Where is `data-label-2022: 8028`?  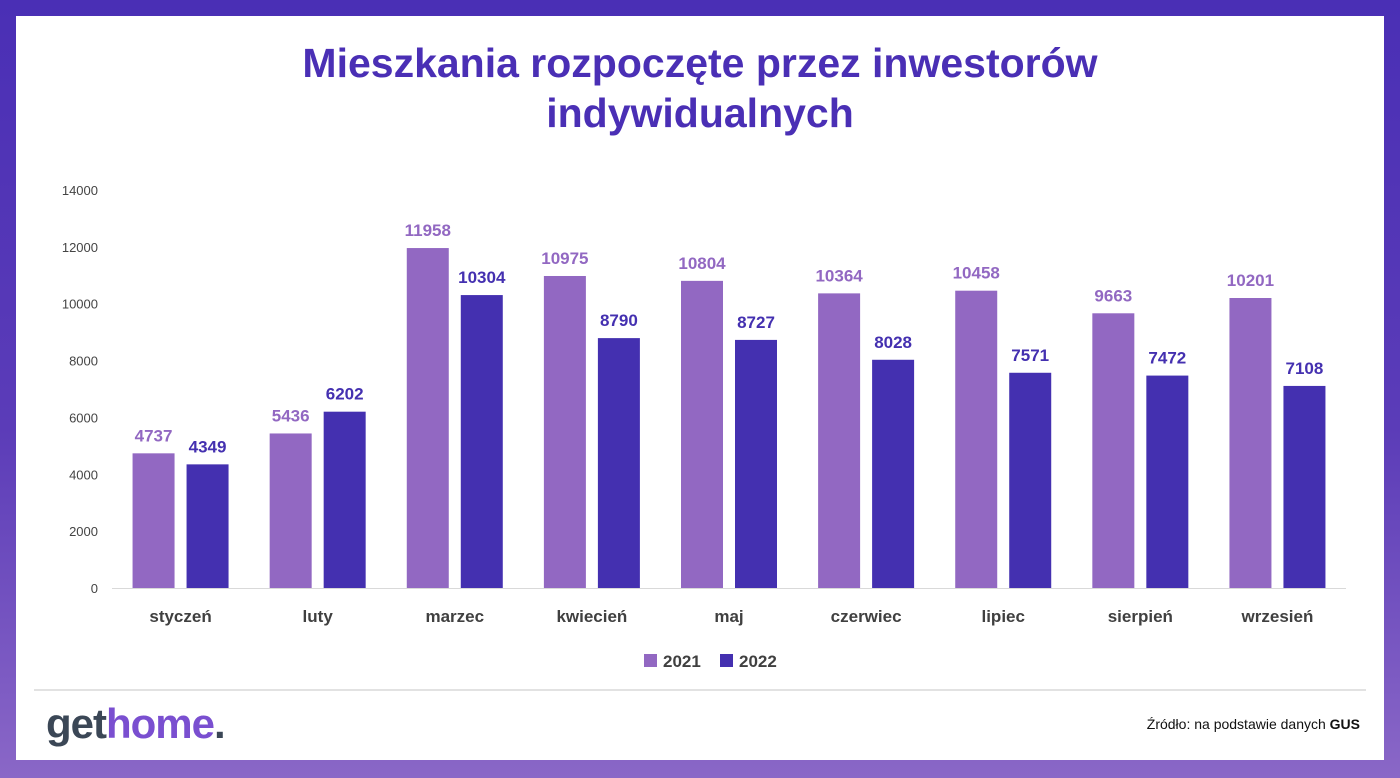
data-label-2022: 8028 is located at coordinates (893, 342).